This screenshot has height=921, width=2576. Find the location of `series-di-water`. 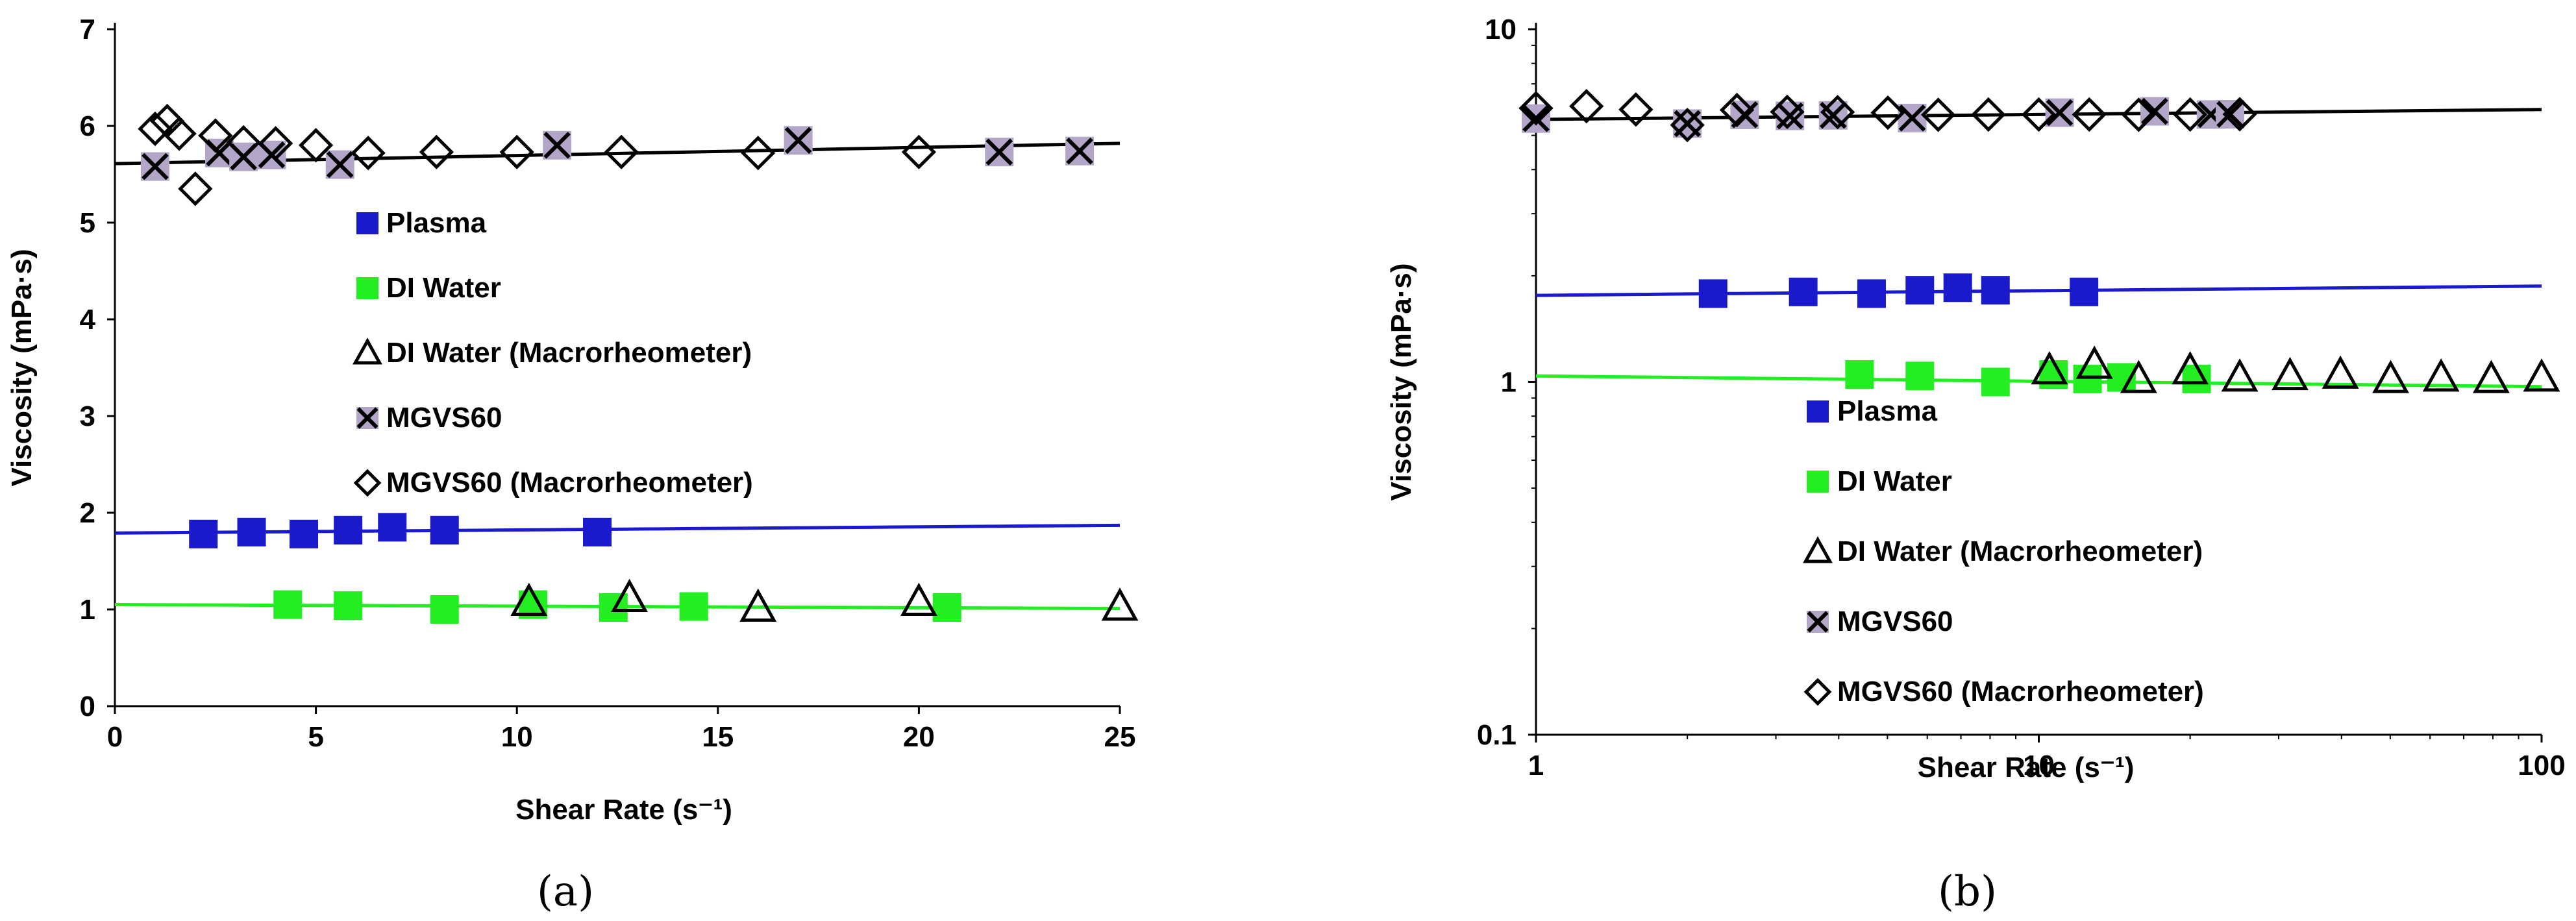

series-di-water is located at coordinates (617, 607).